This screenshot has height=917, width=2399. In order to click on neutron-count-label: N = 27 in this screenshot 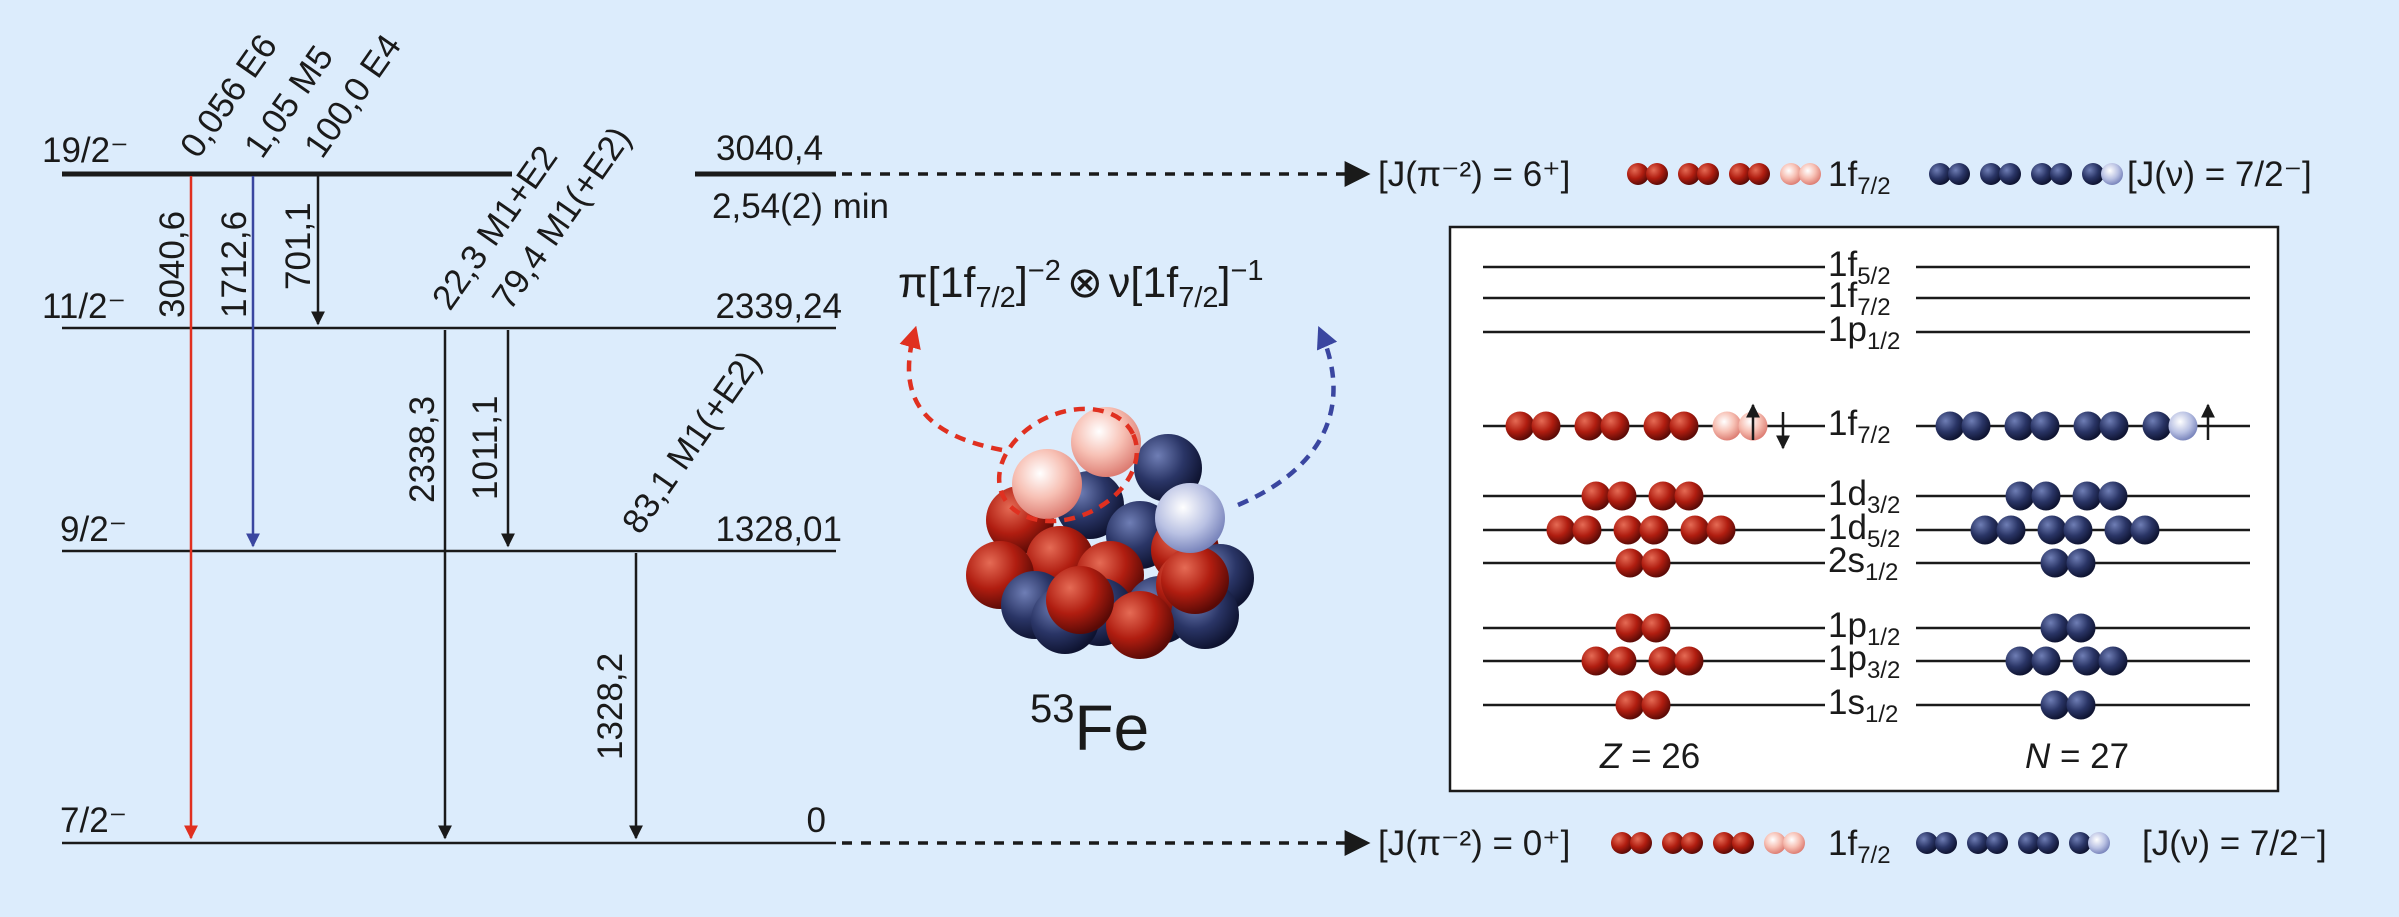, I will do `click(2077, 756)`.